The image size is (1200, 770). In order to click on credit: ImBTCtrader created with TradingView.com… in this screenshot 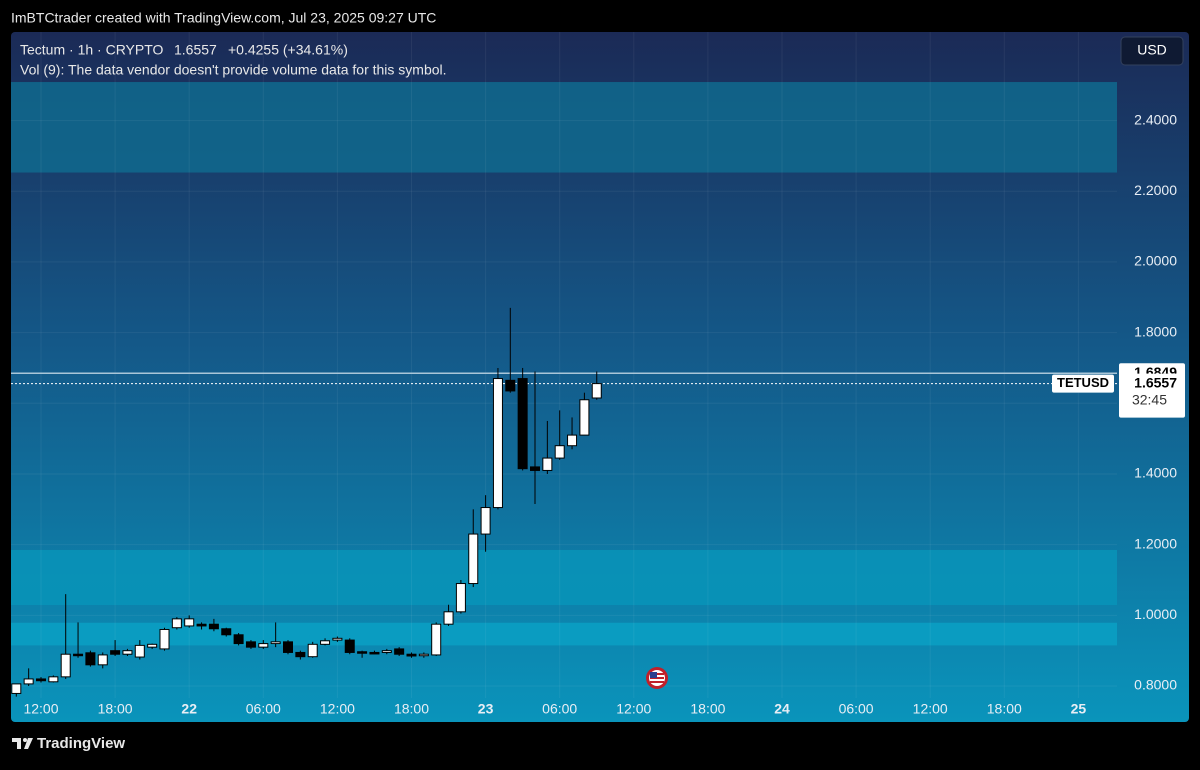, I will do `click(223, 18)`.